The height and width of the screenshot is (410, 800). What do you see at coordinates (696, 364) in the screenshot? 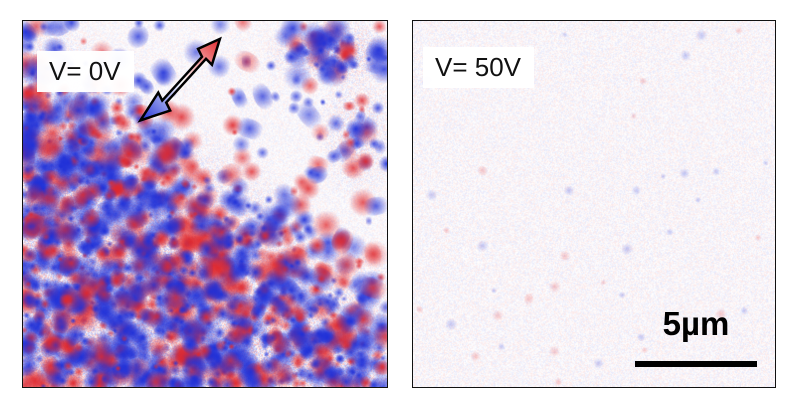
I see `scale-bar-line` at bounding box center [696, 364].